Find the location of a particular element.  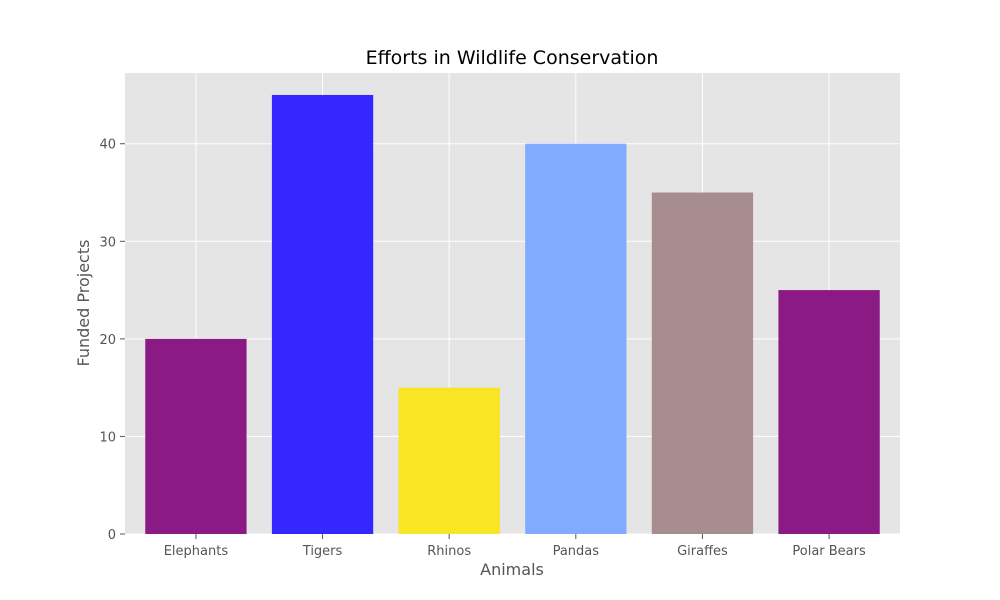

y-tick-label: 10 is located at coordinates (107, 437).